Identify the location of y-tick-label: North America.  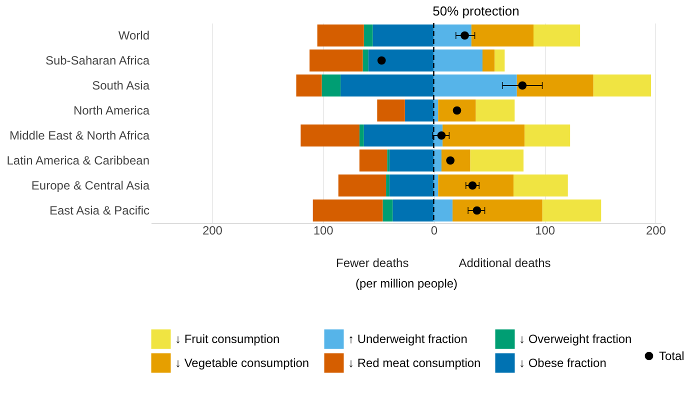
(111, 111).